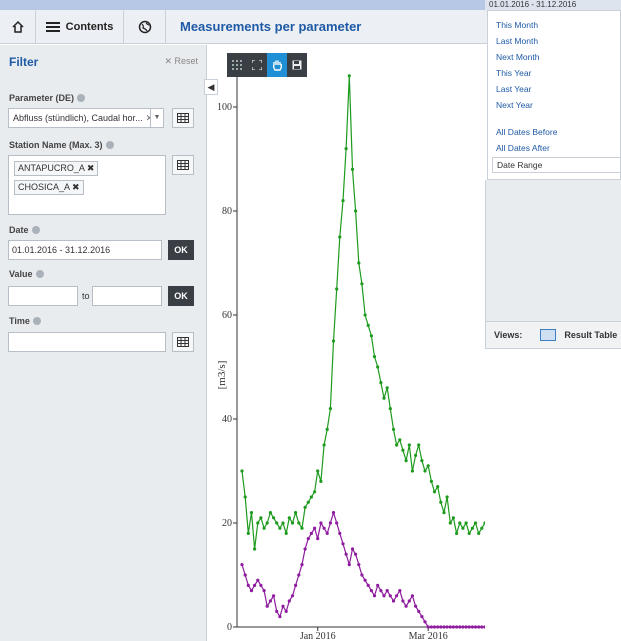 This screenshot has height=641, width=621. I want to click on result-table-icon, so click(548, 335).